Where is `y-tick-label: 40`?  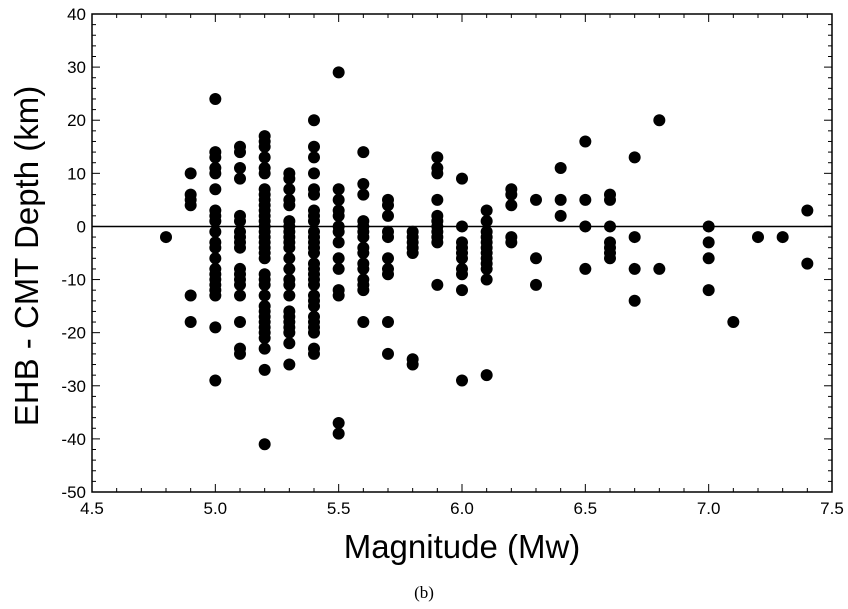
y-tick-label: 40 is located at coordinates (76, 14).